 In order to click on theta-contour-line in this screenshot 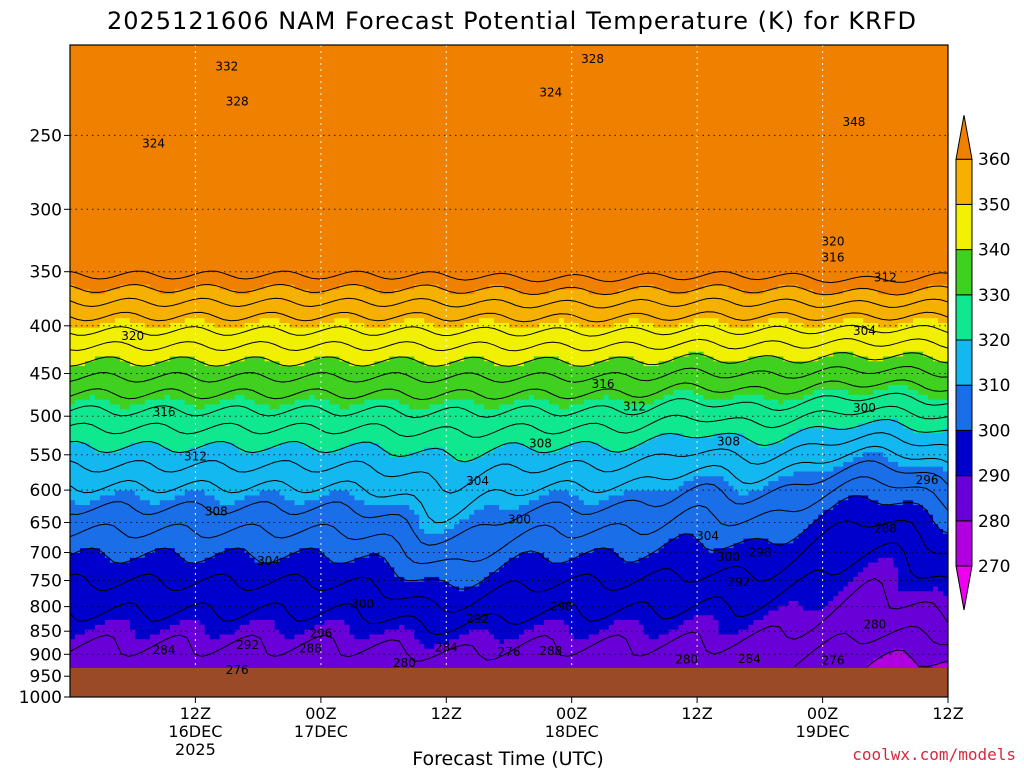, I will do `click(509, 289)`.